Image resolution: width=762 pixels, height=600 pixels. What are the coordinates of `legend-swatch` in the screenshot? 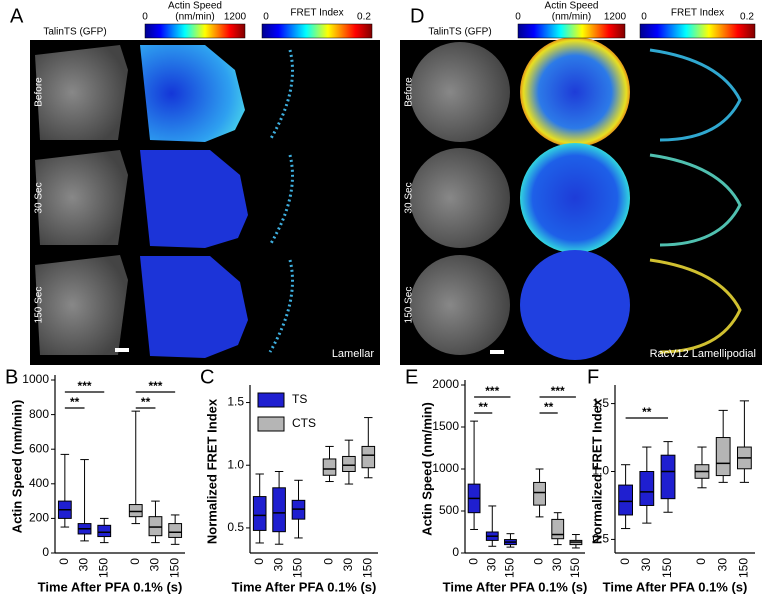 It's located at (271, 424).